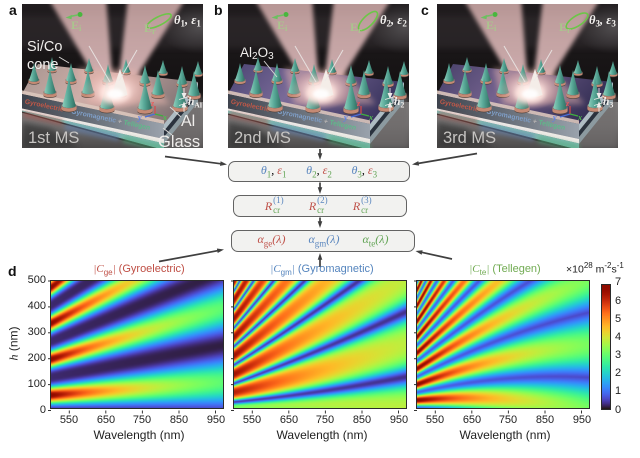 Image resolution: width=640 pixels, height=458 pixels. What do you see at coordinates (608, 103) in the screenshot?
I see `svg-text: h3` at bounding box center [608, 103].